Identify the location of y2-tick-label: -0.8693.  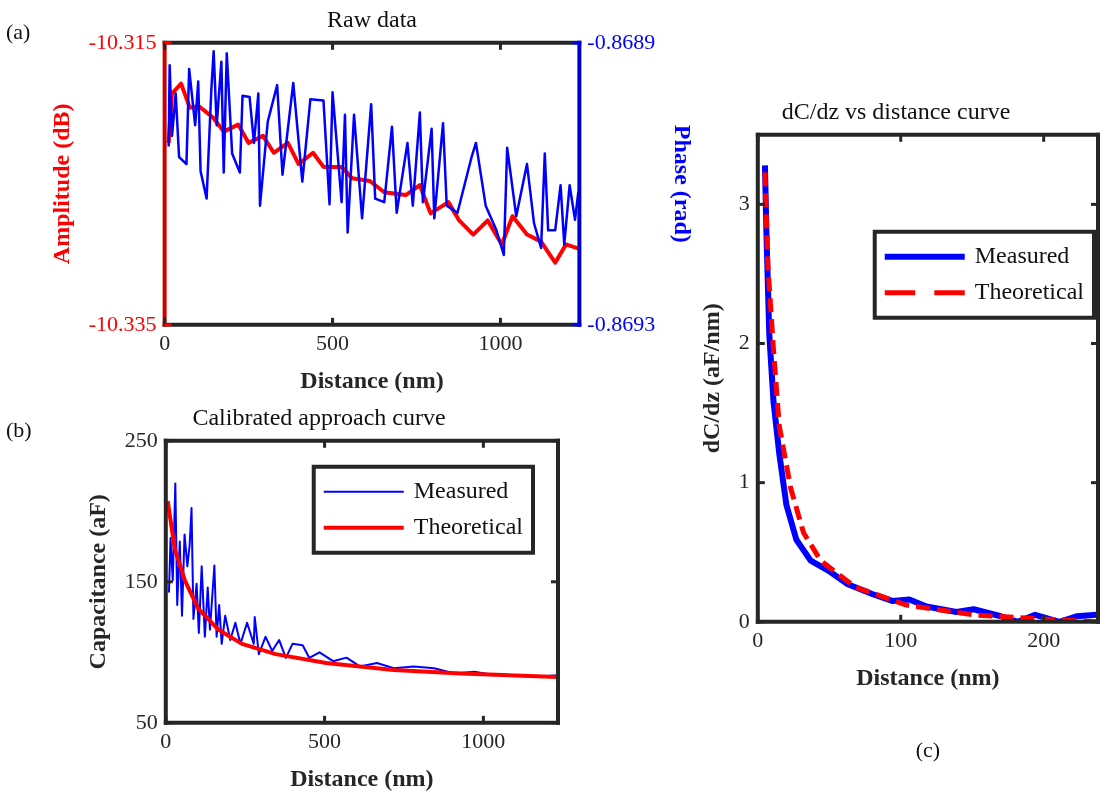
(621, 323).